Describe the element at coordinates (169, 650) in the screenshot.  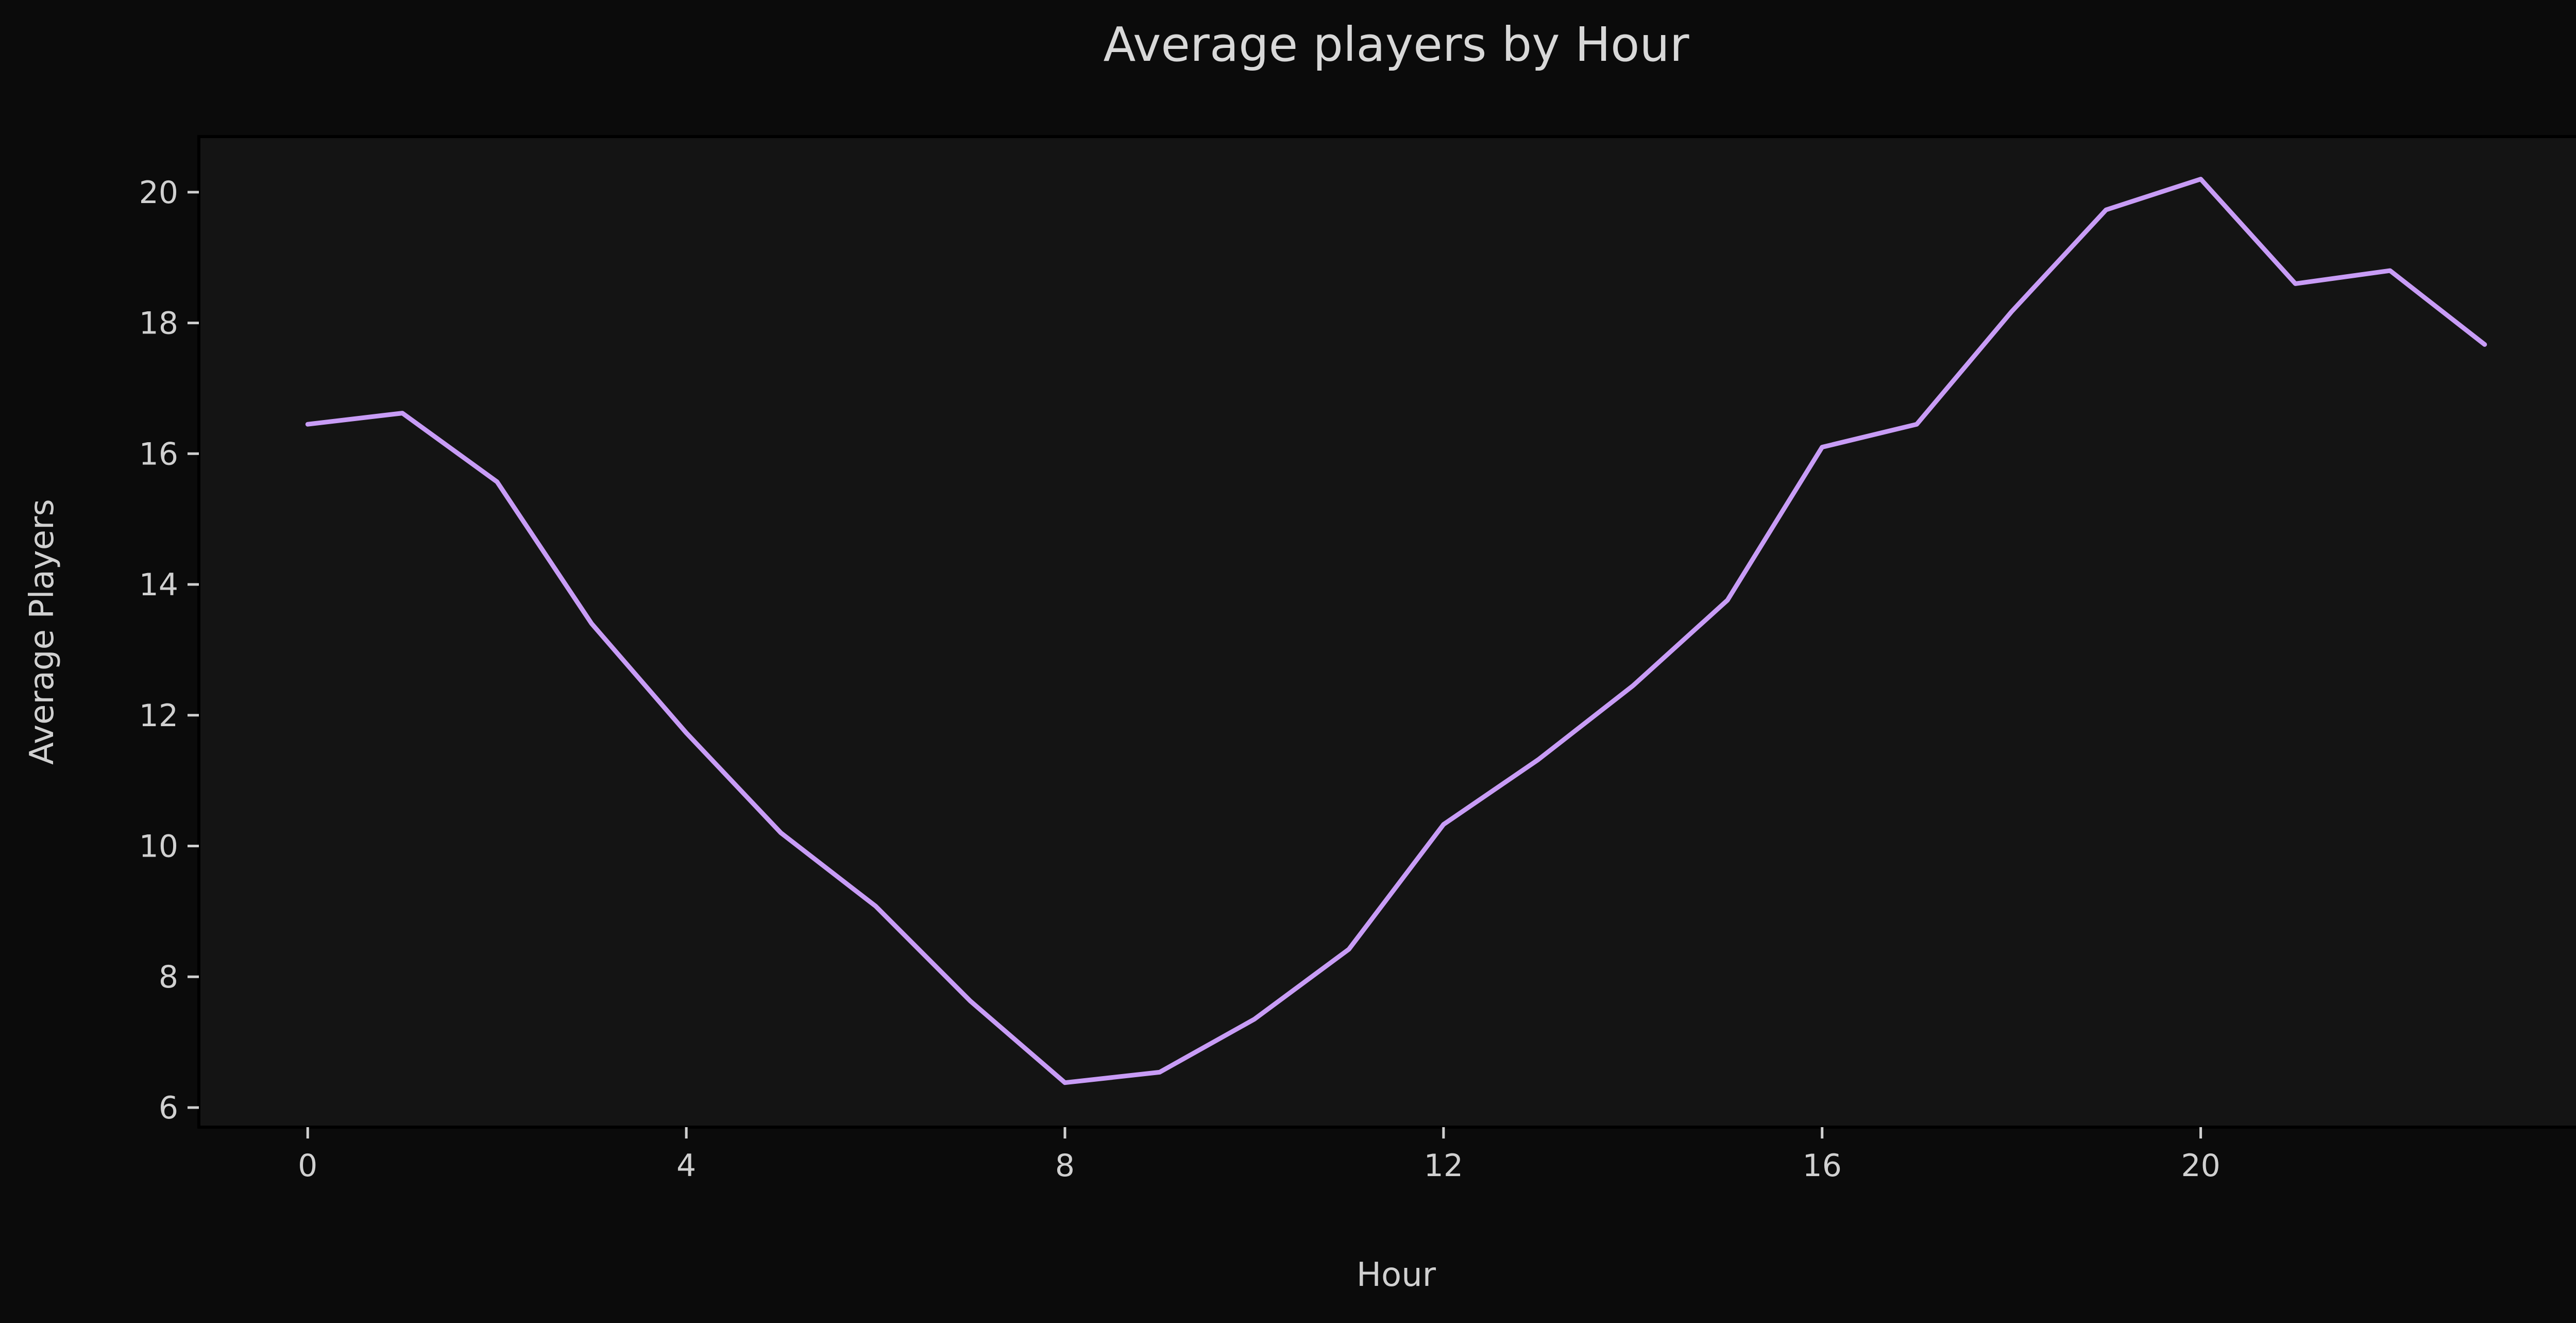
I see `y-axis: 6 8 10 12 14 16 18 20` at that location.